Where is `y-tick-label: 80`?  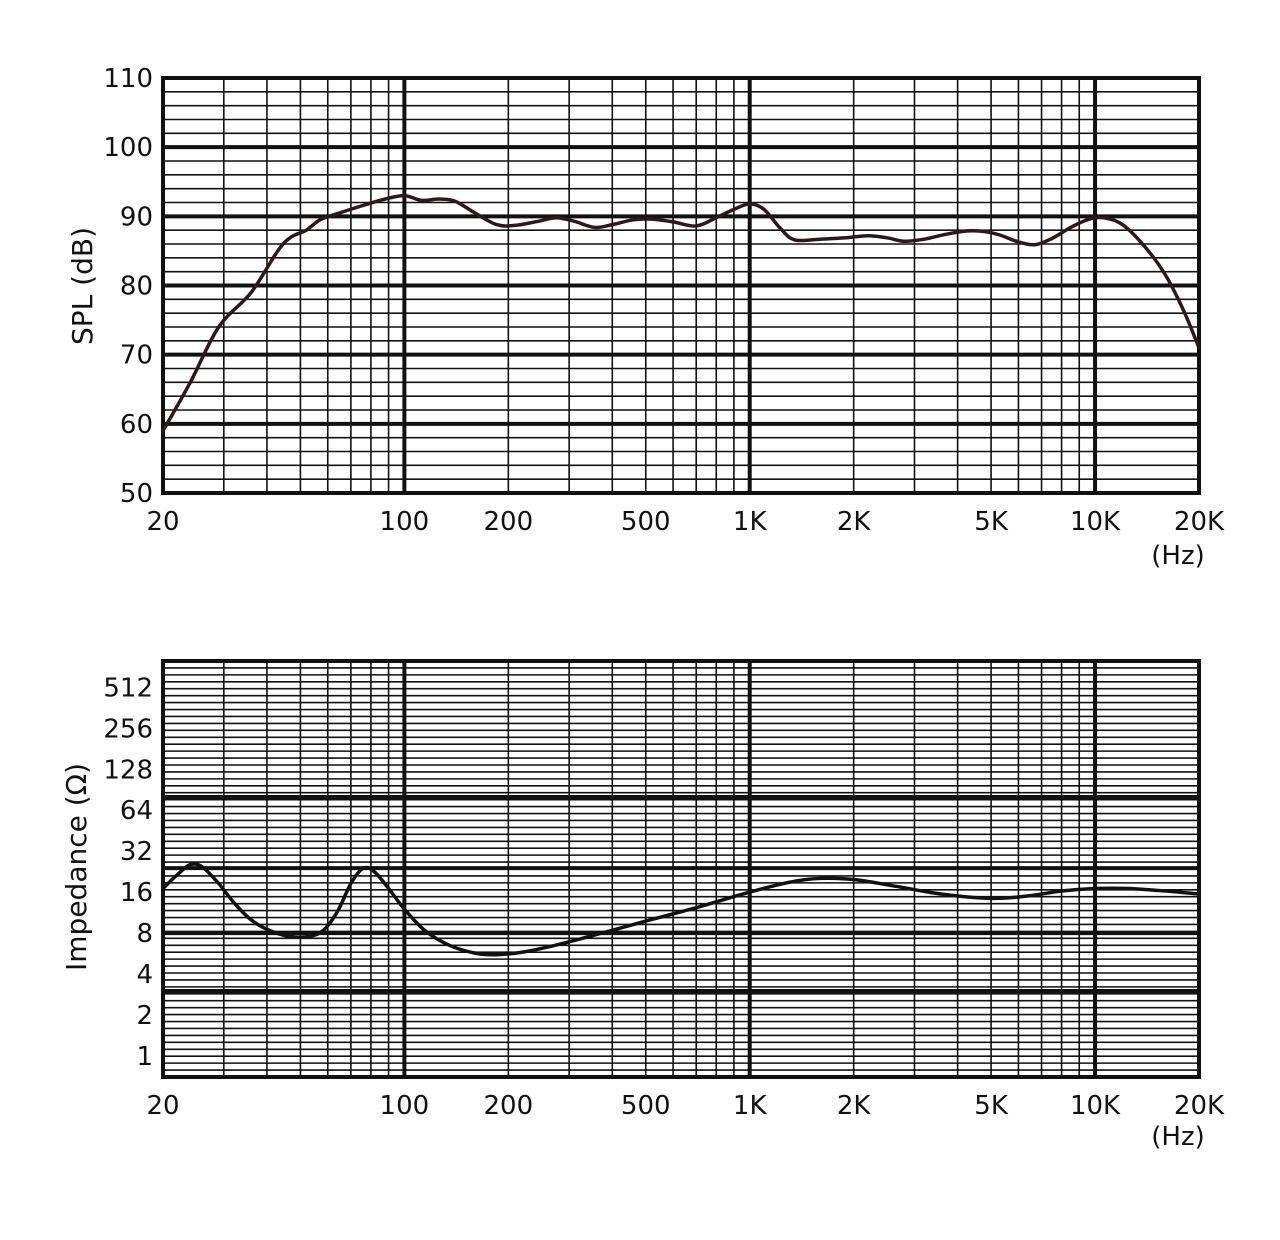 y-tick-label: 80 is located at coordinates (136, 287).